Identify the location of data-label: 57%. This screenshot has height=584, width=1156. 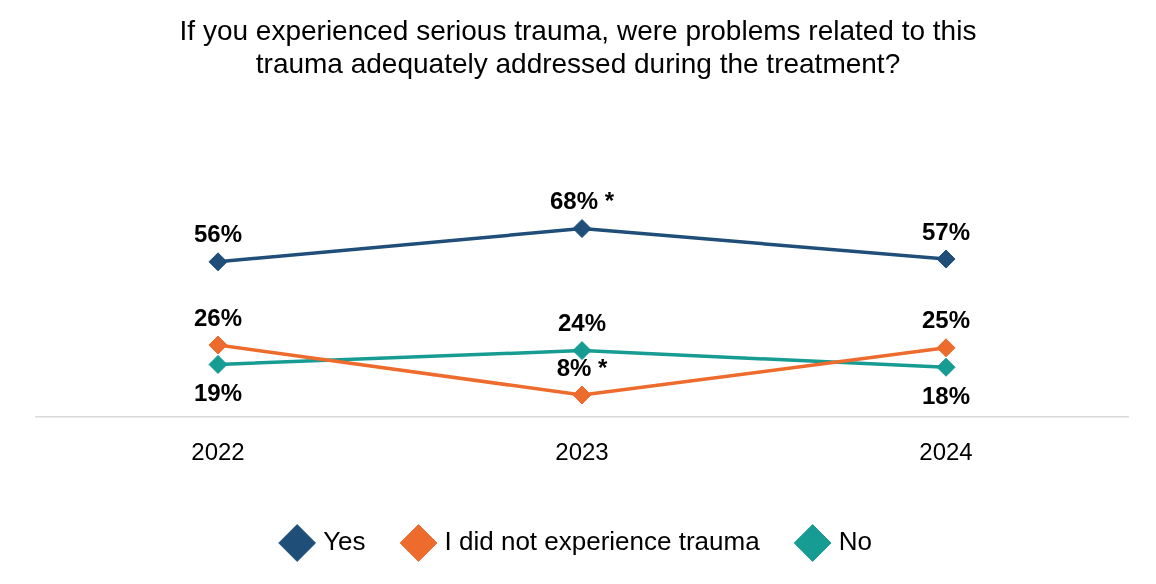
(946, 231).